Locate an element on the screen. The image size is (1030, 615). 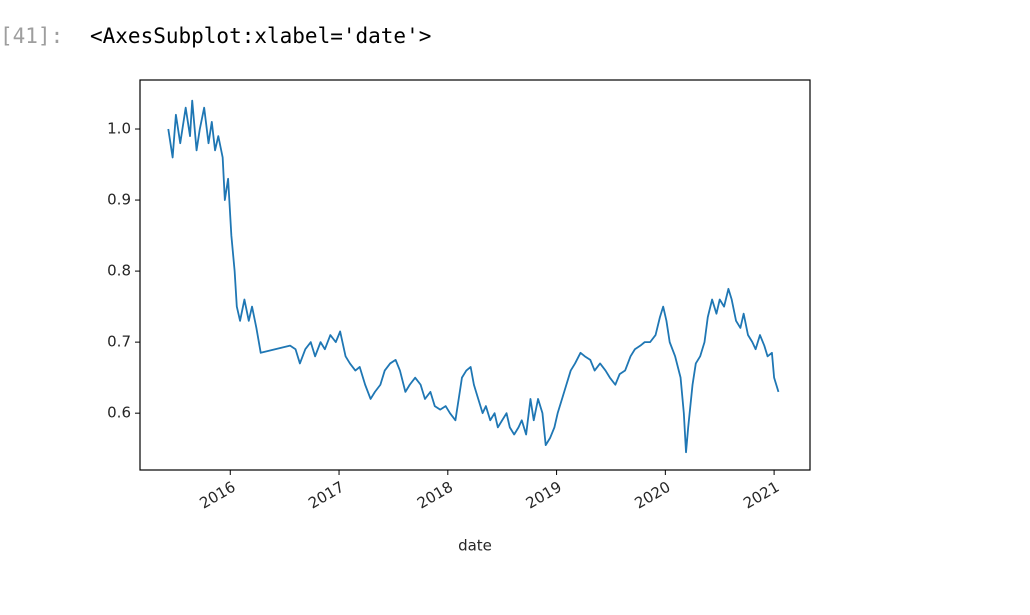
x-tick-label: 2020 is located at coordinates (653, 495).